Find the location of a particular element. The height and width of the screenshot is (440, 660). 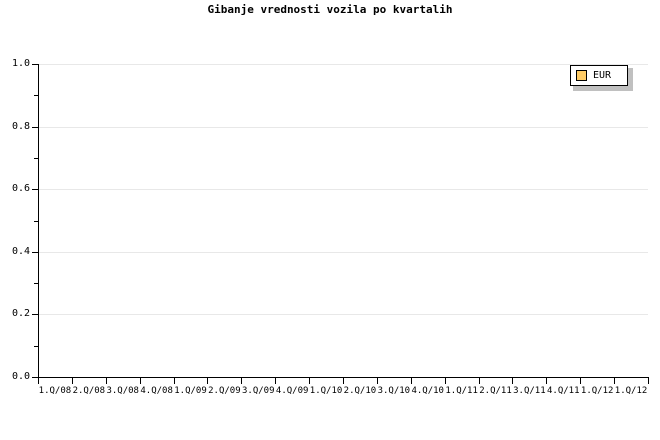

y-axis-label: 1.0 is located at coordinates (20, 63).